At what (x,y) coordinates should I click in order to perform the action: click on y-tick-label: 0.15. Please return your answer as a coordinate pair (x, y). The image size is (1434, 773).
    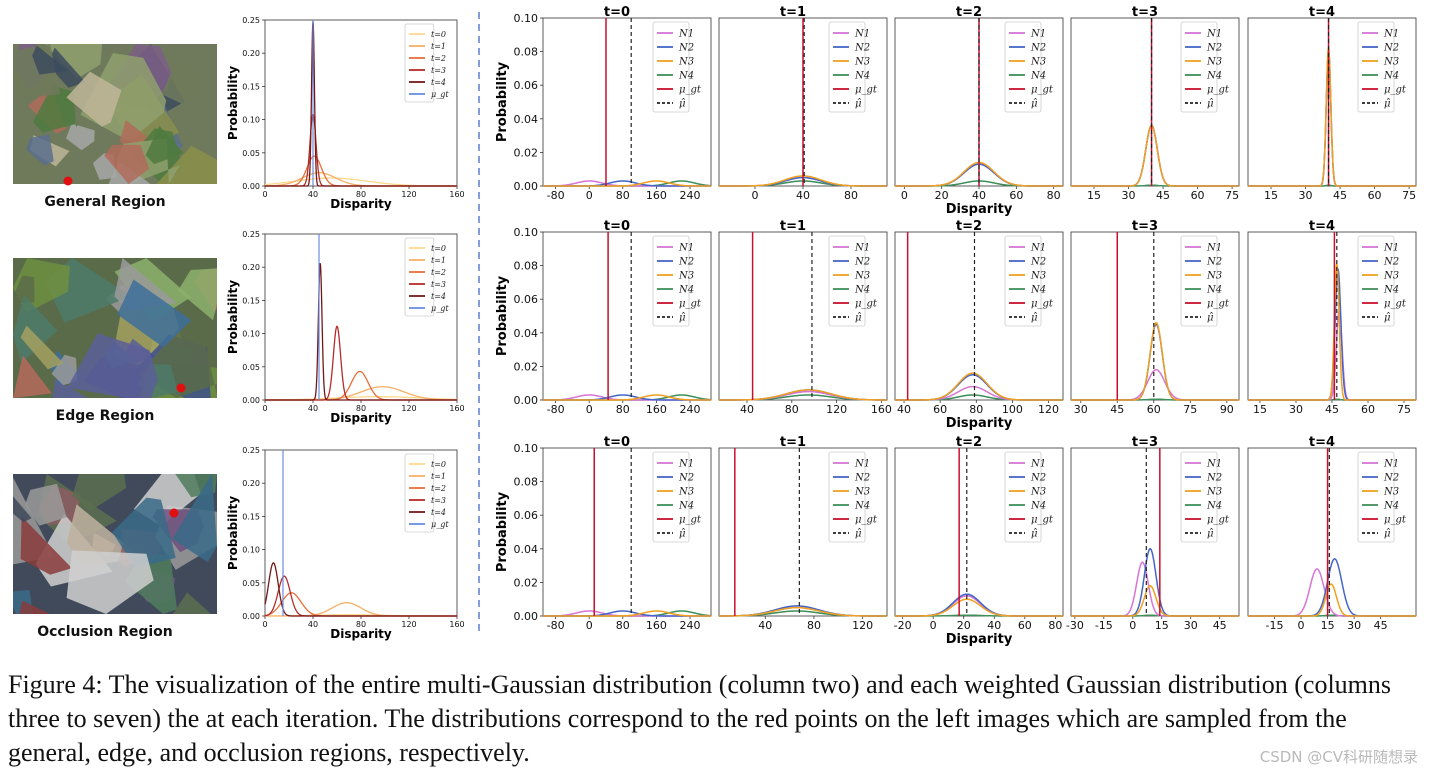
    Looking at the image, I should click on (251, 300).